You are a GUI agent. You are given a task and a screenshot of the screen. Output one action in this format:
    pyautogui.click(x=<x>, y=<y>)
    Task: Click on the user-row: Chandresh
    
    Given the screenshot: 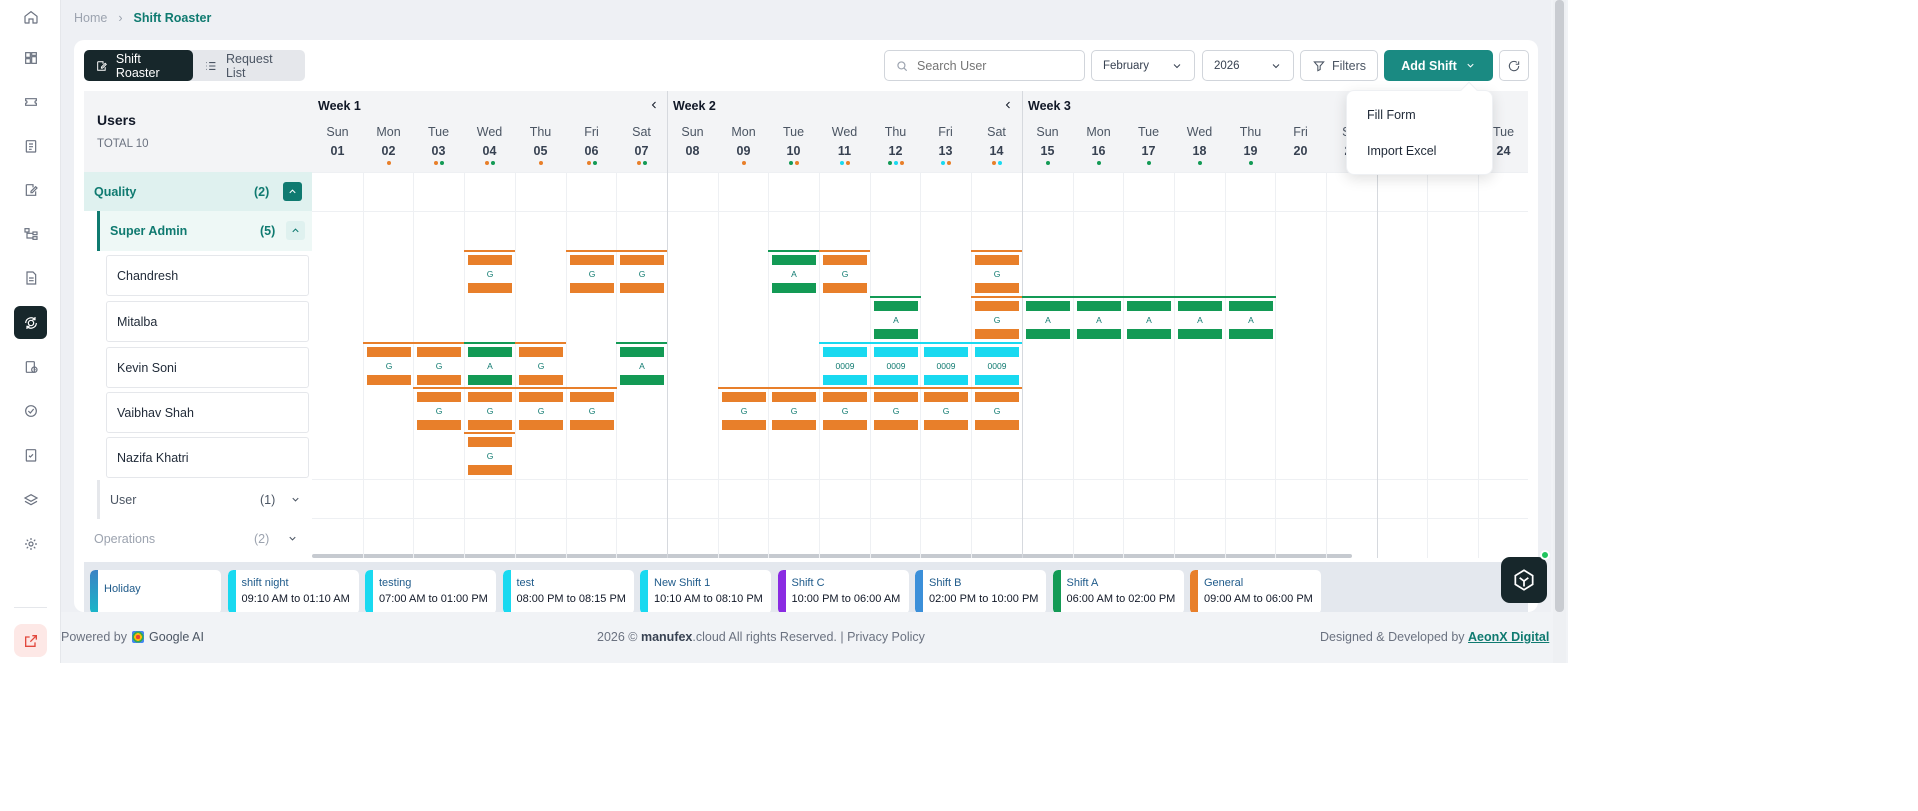 What is the action you would take?
    pyautogui.click(x=207, y=275)
    